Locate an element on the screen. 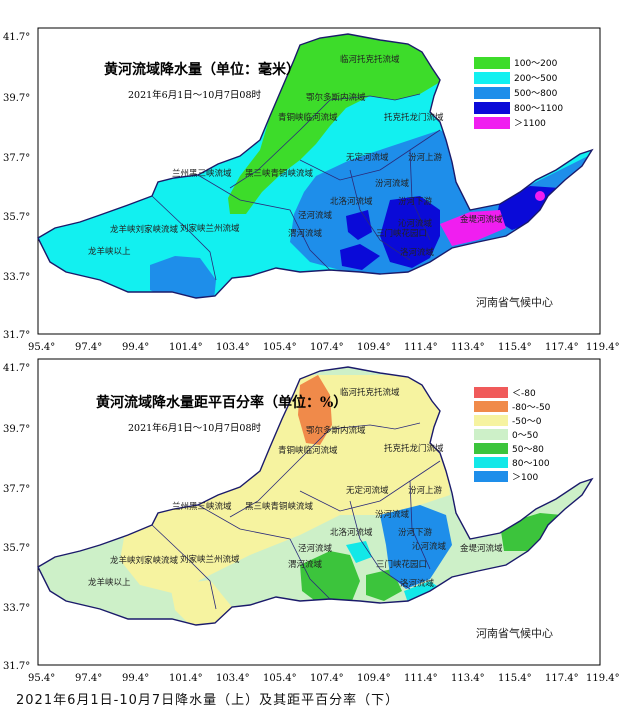 The height and width of the screenshot is (725, 624). legend-label: -50～0 is located at coordinates (527, 422).